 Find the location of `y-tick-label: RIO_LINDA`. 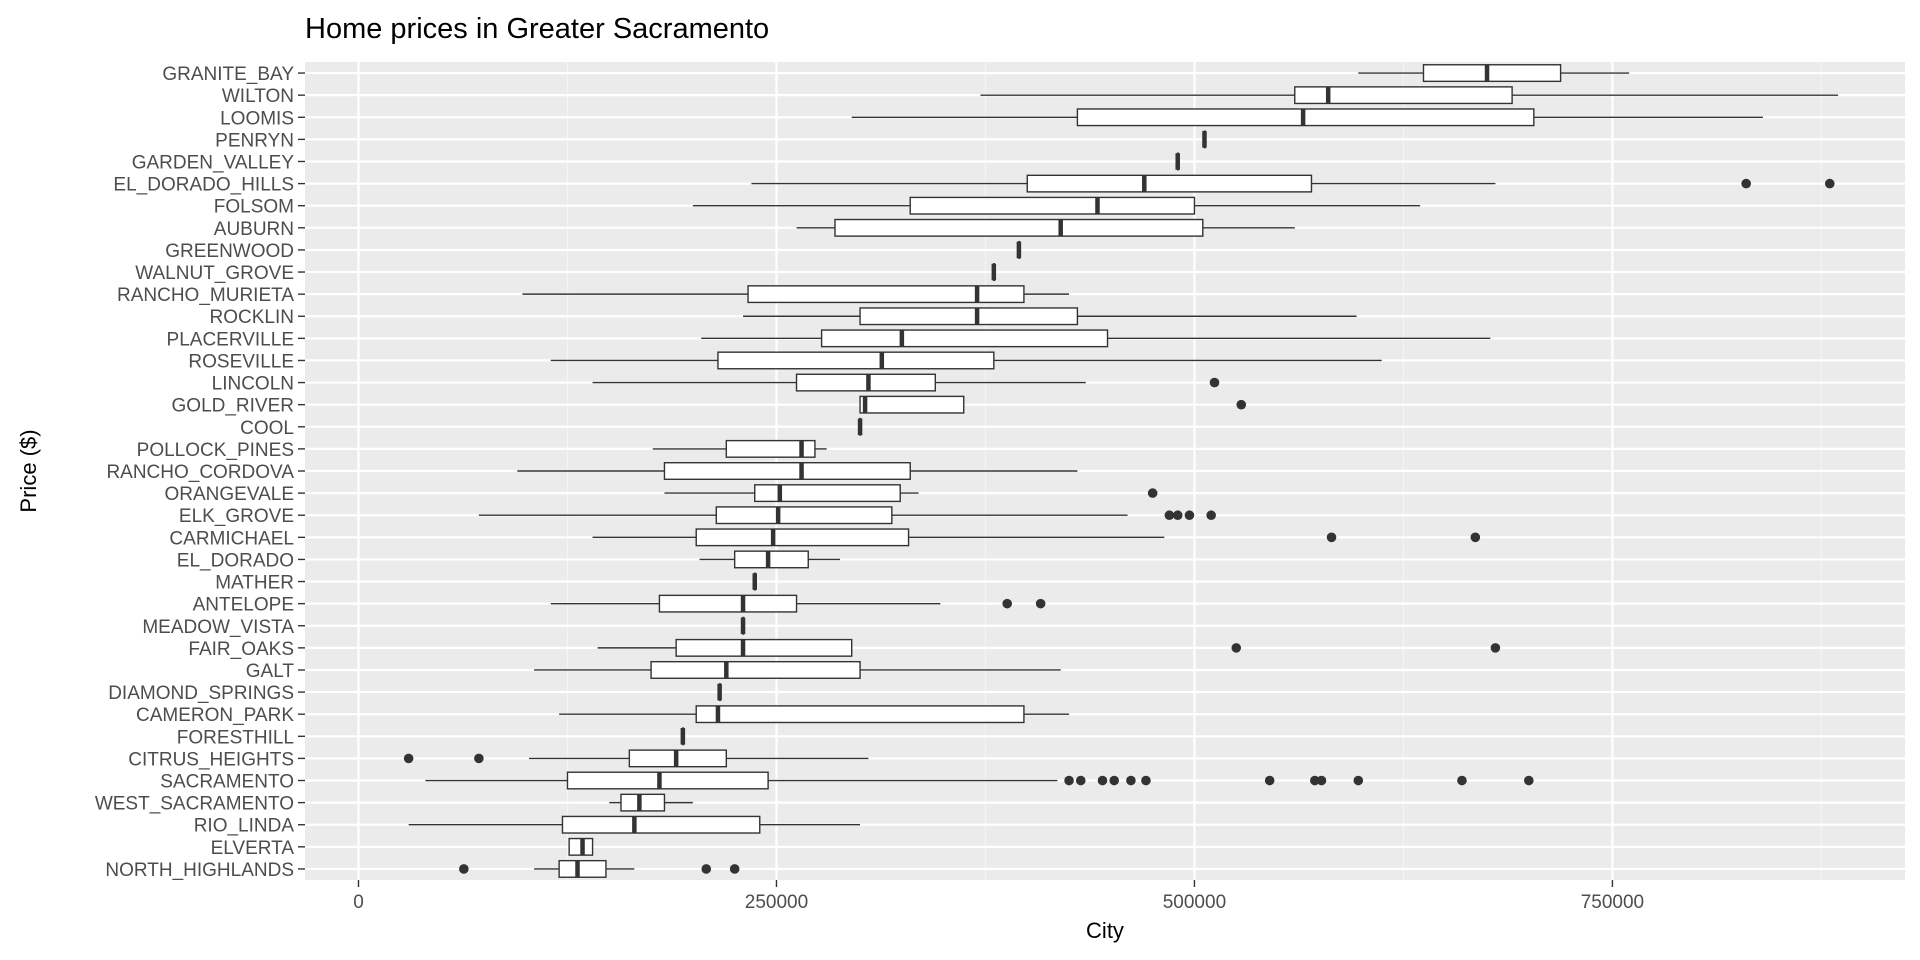

y-tick-label: RIO_LINDA is located at coordinates (244, 826).